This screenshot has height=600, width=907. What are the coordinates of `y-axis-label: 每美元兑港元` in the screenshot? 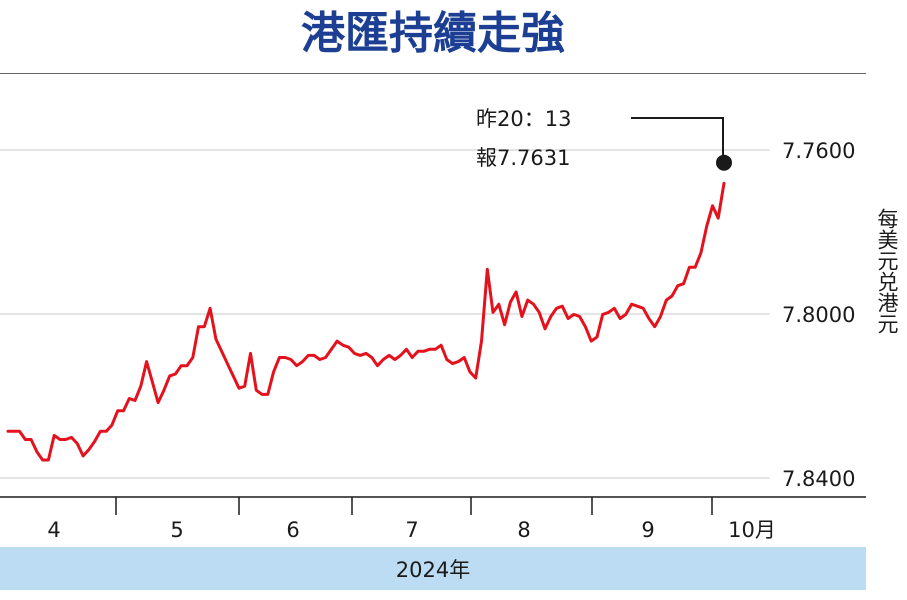 It's located at (887, 271).